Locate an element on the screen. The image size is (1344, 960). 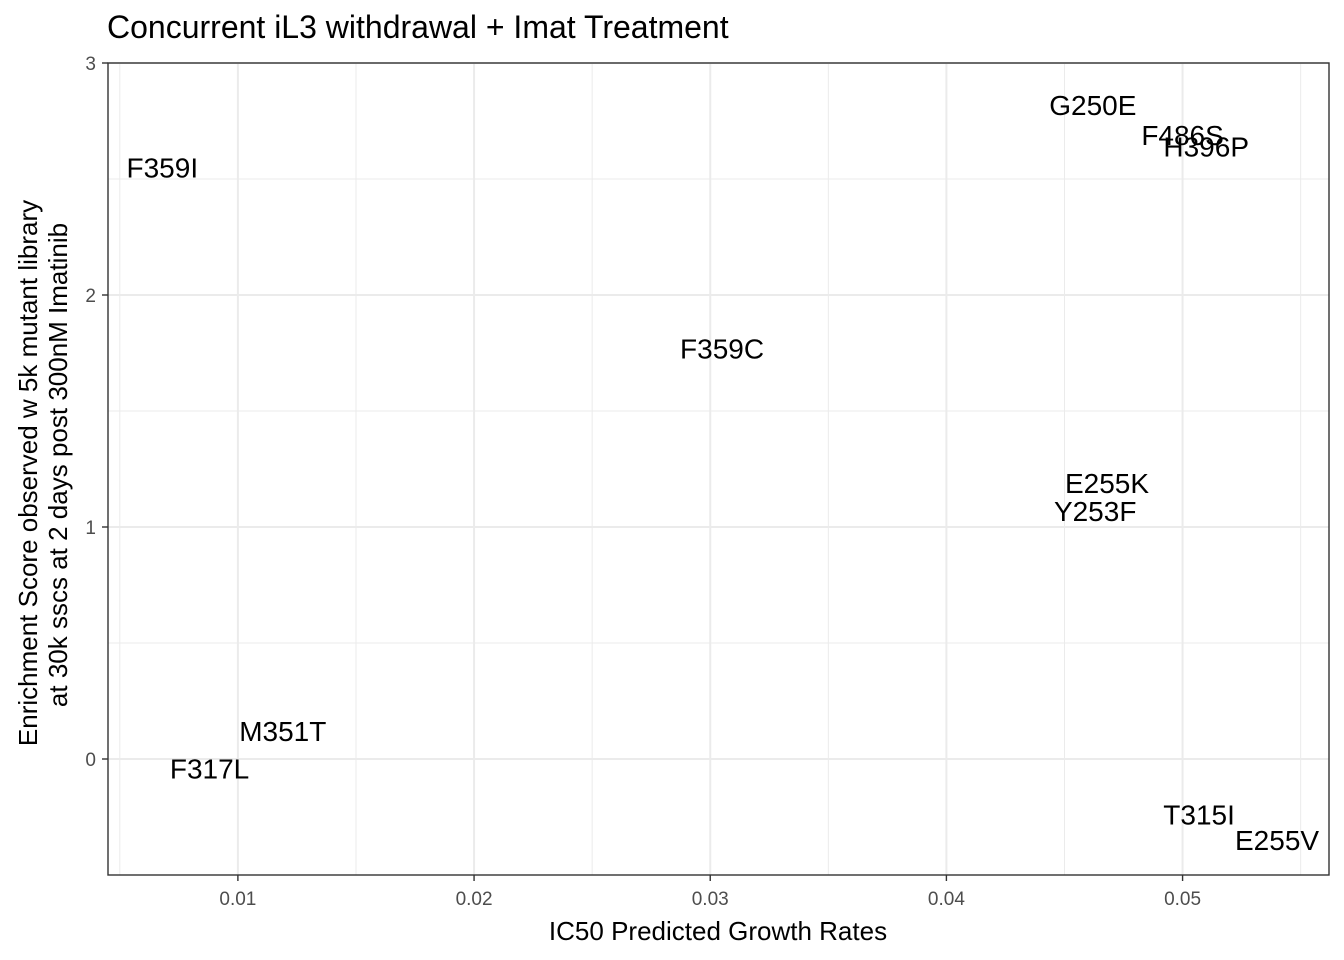
point-label-f359c: F359C is located at coordinates (722, 348).